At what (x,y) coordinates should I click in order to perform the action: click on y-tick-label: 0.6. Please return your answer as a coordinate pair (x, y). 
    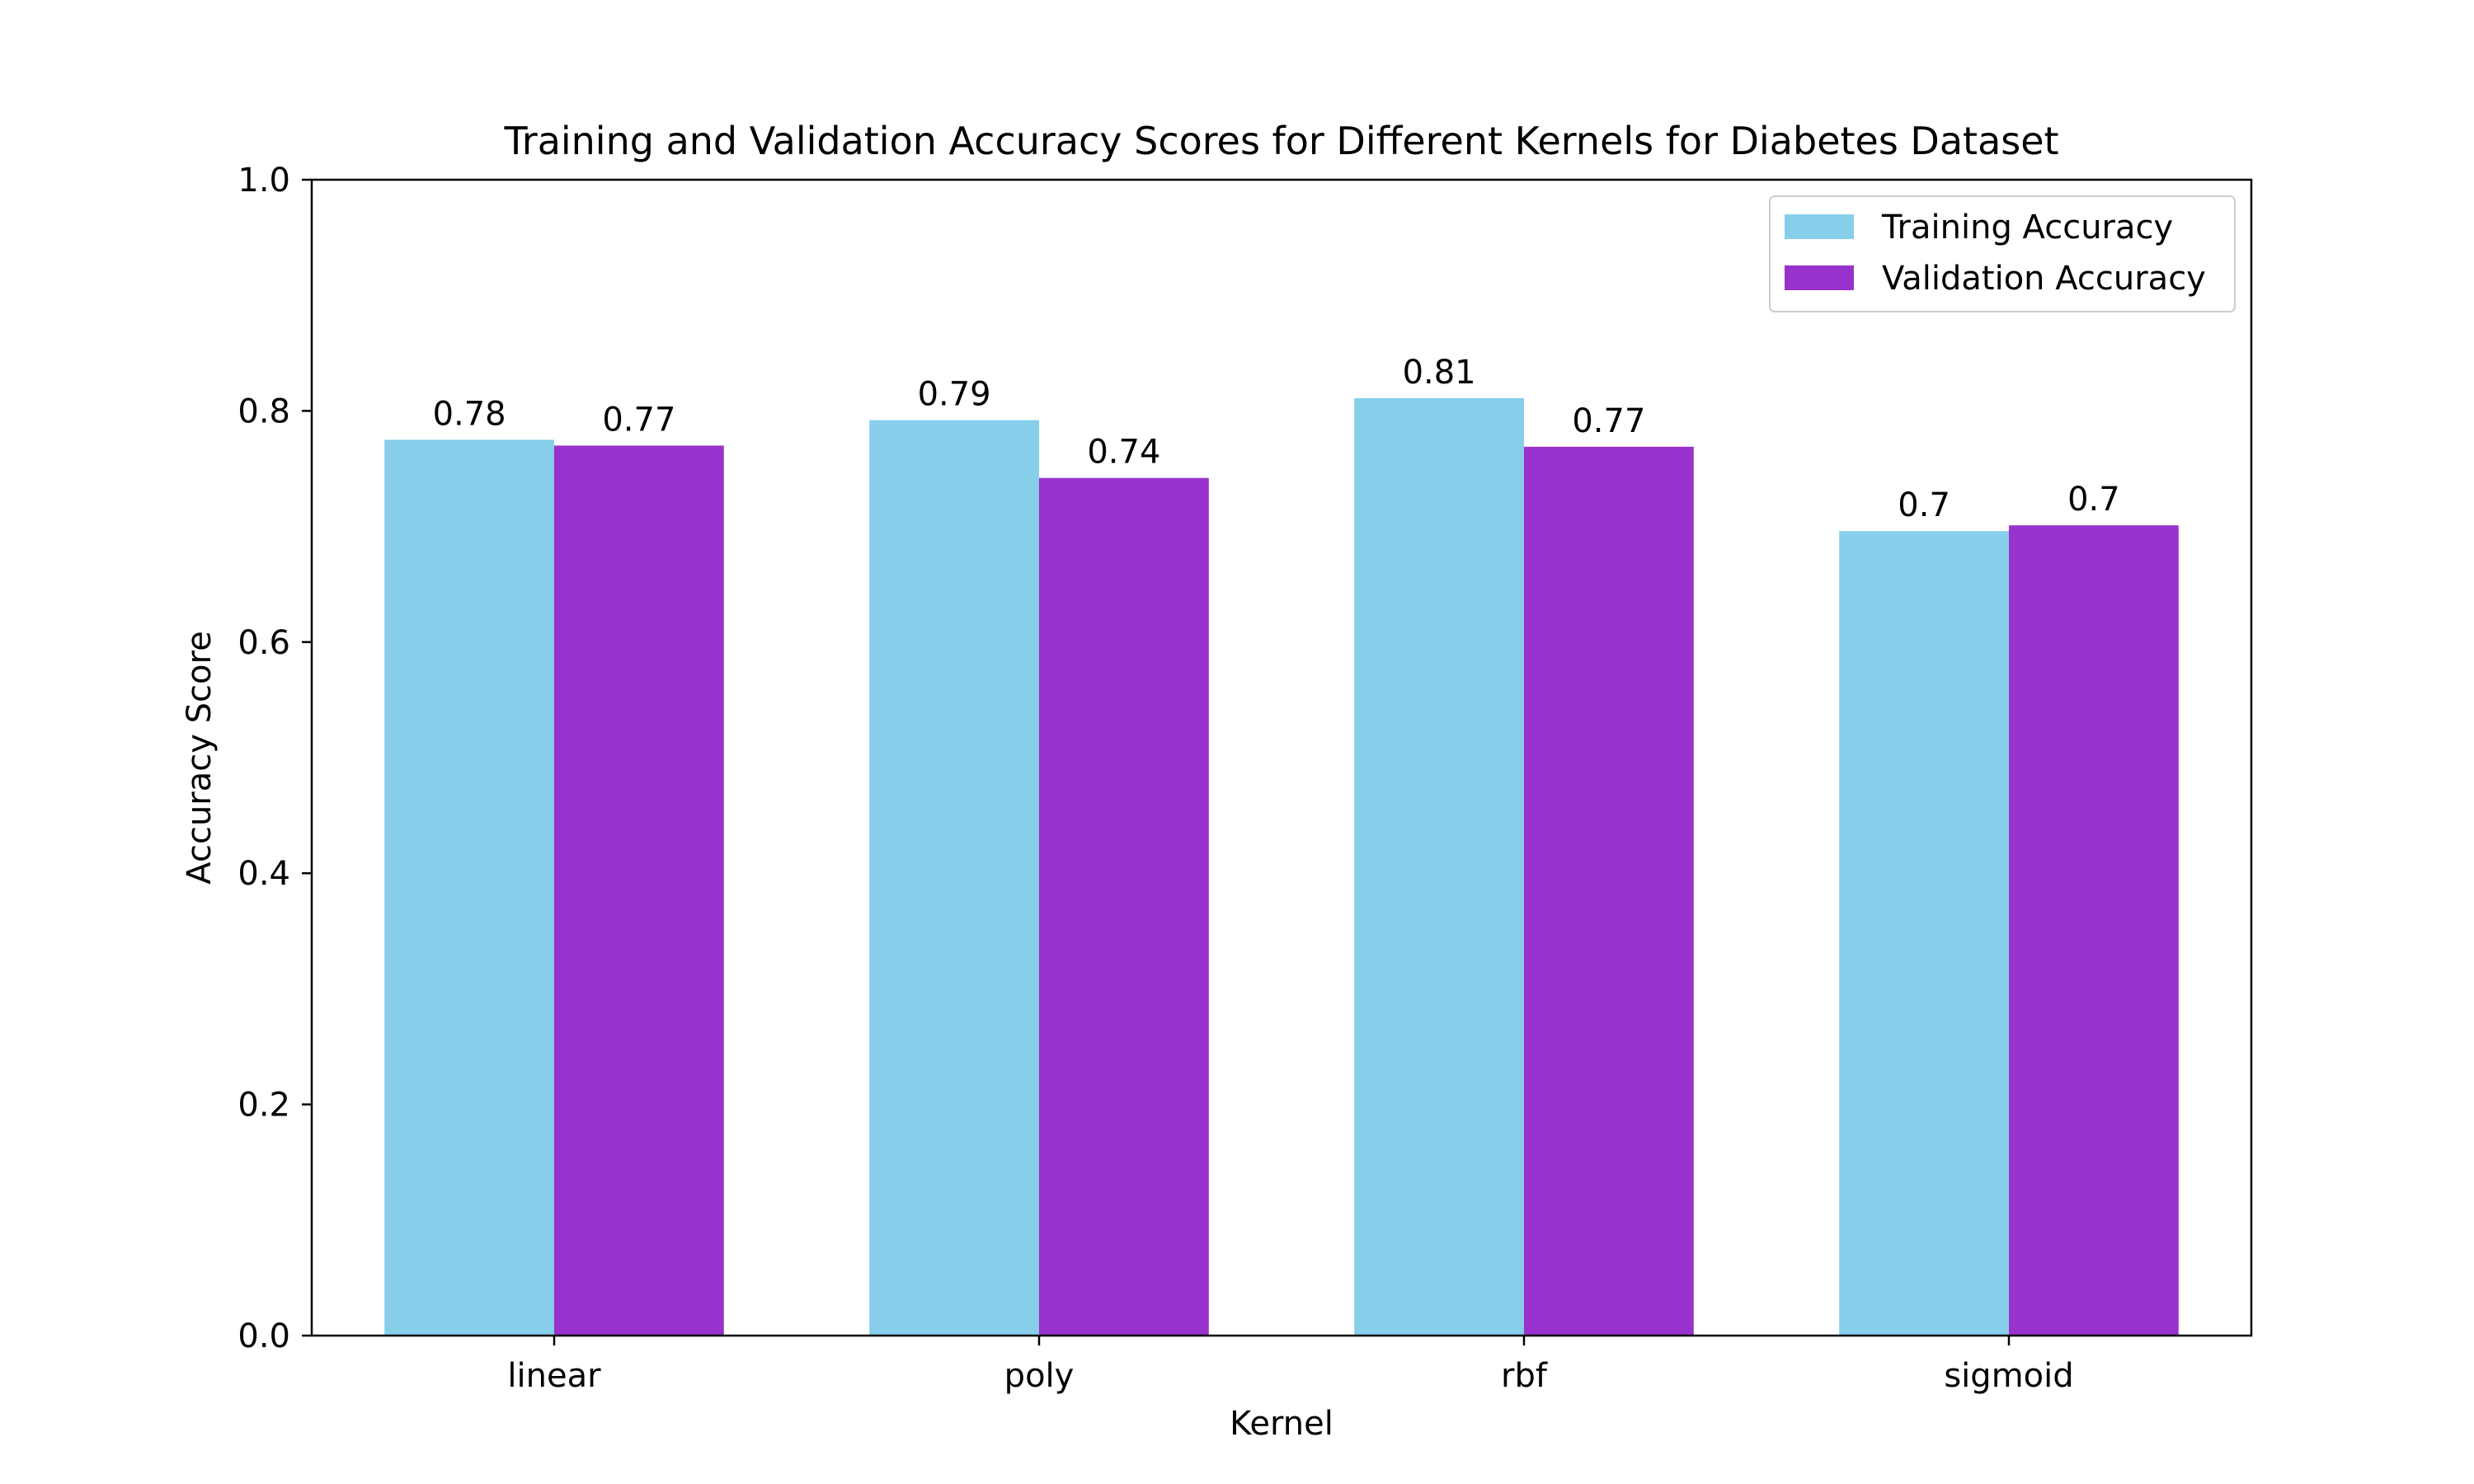
    Looking at the image, I should click on (264, 643).